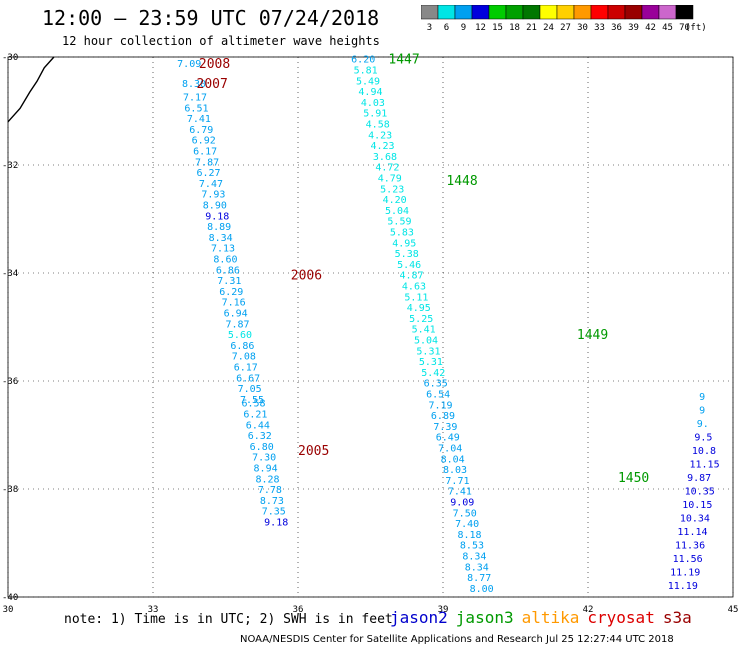 Image resolution: width=740 pixels, height=650 pixels. What do you see at coordinates (412, 276) in the screenshot?
I see `wave-height-value: 4.87` at bounding box center [412, 276].